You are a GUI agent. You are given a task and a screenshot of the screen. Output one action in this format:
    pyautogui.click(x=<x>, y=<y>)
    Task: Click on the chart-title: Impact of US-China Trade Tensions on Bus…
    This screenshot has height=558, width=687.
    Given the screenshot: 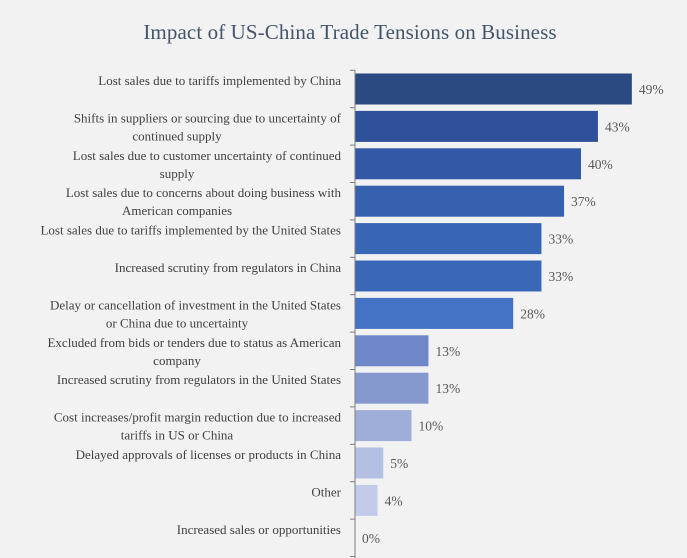 What is the action you would take?
    pyautogui.click(x=350, y=32)
    